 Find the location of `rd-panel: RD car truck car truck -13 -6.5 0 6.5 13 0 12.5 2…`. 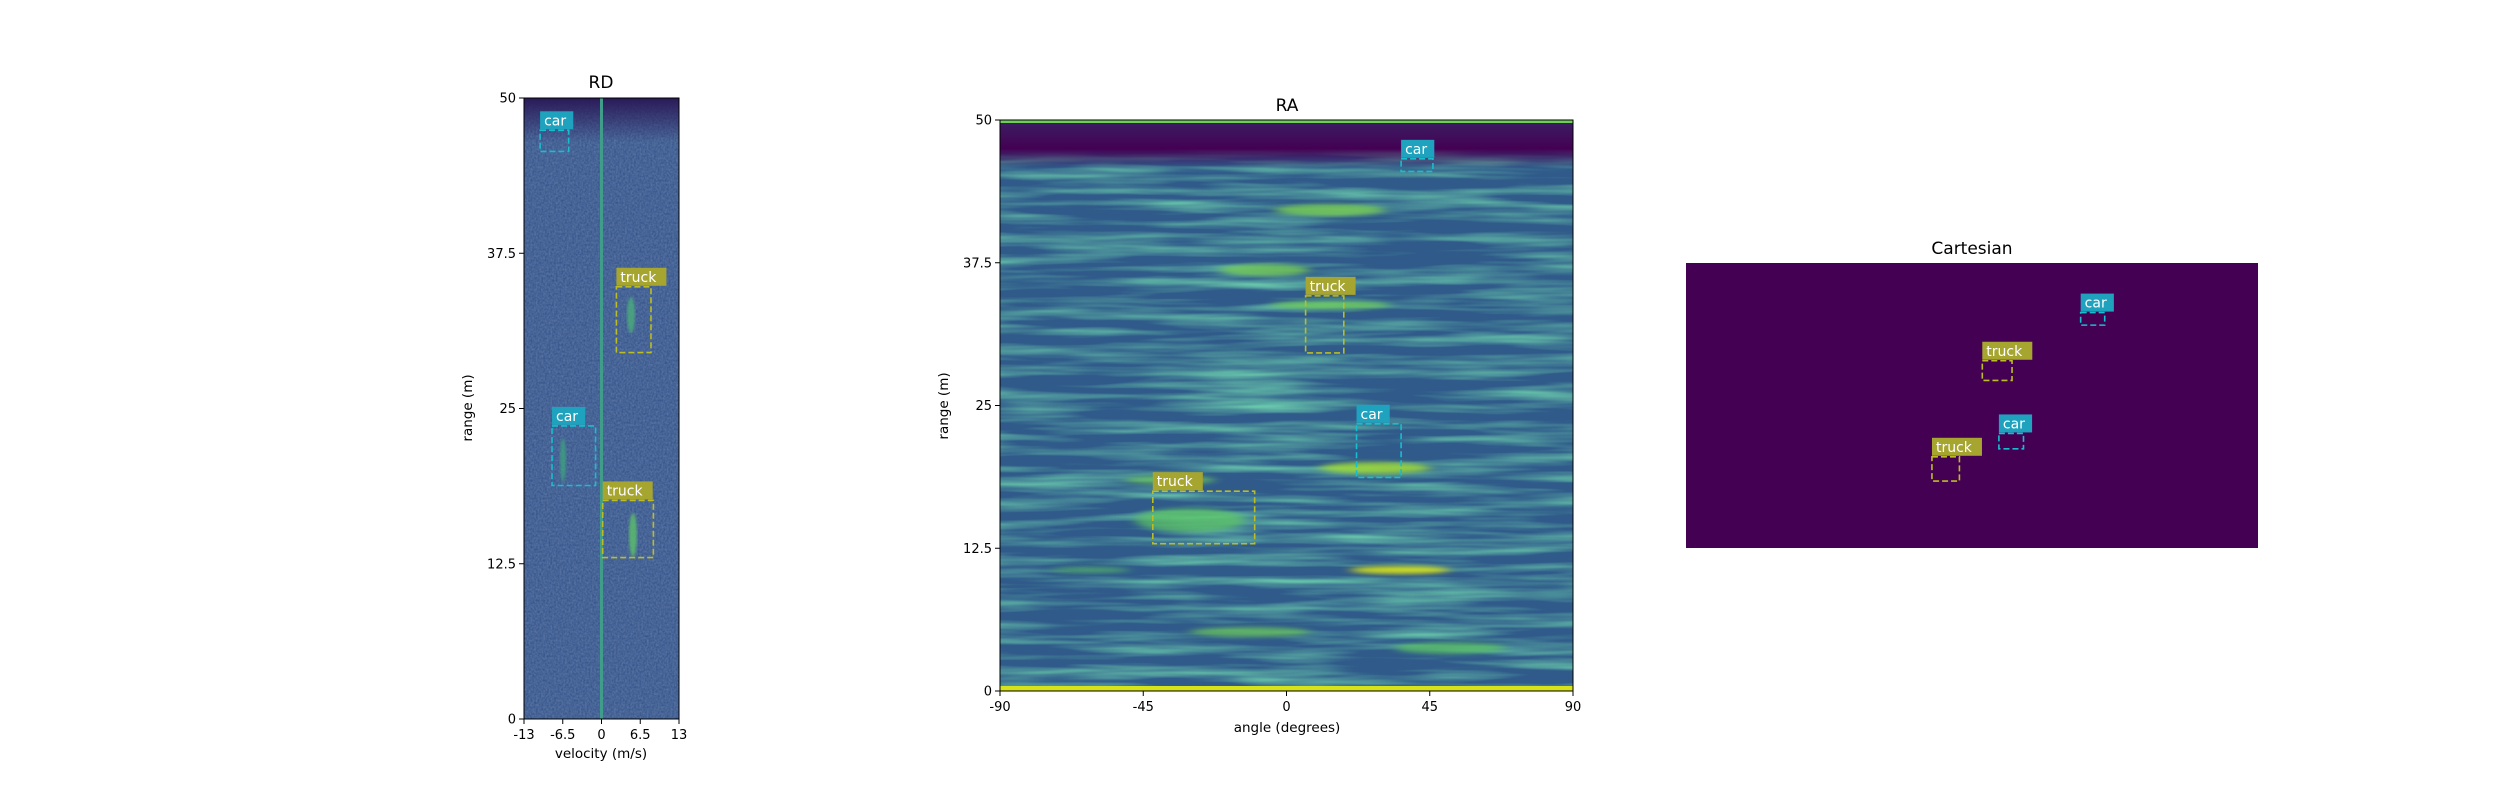

rd-panel: RD car truck car truck -13 -6.5 0 6.5 13 0 12.5 2… is located at coordinates (573, 417).